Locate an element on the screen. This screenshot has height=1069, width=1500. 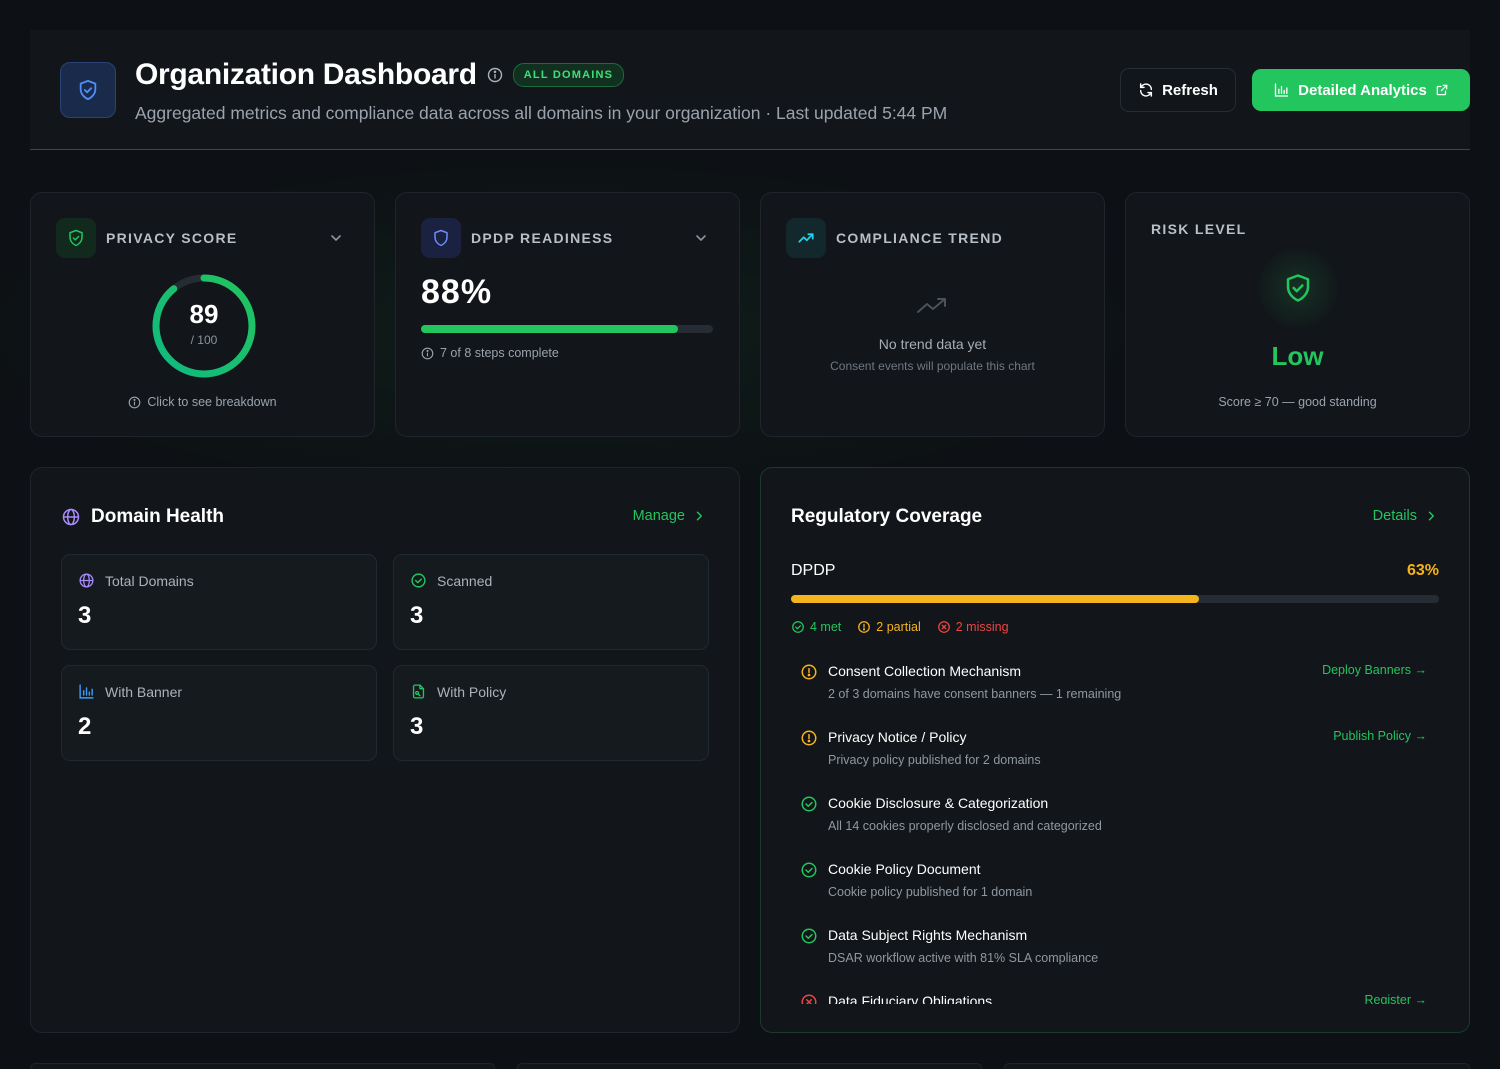
details-link-label: Details is located at coordinates (1394, 516).